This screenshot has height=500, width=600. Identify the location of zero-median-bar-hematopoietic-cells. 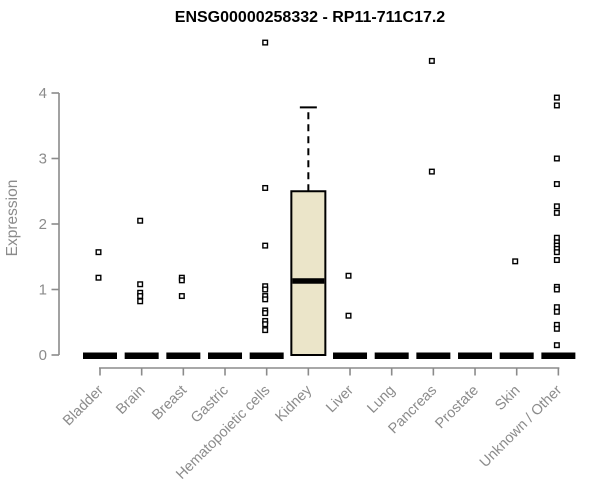
(266, 355).